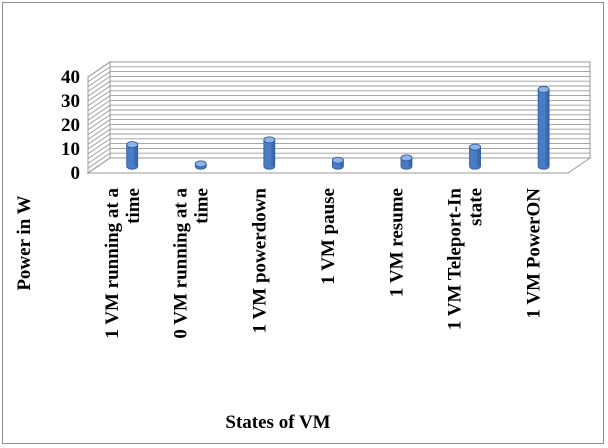 The image size is (608, 448). I want to click on y-tick-label: 0, so click(76, 173).